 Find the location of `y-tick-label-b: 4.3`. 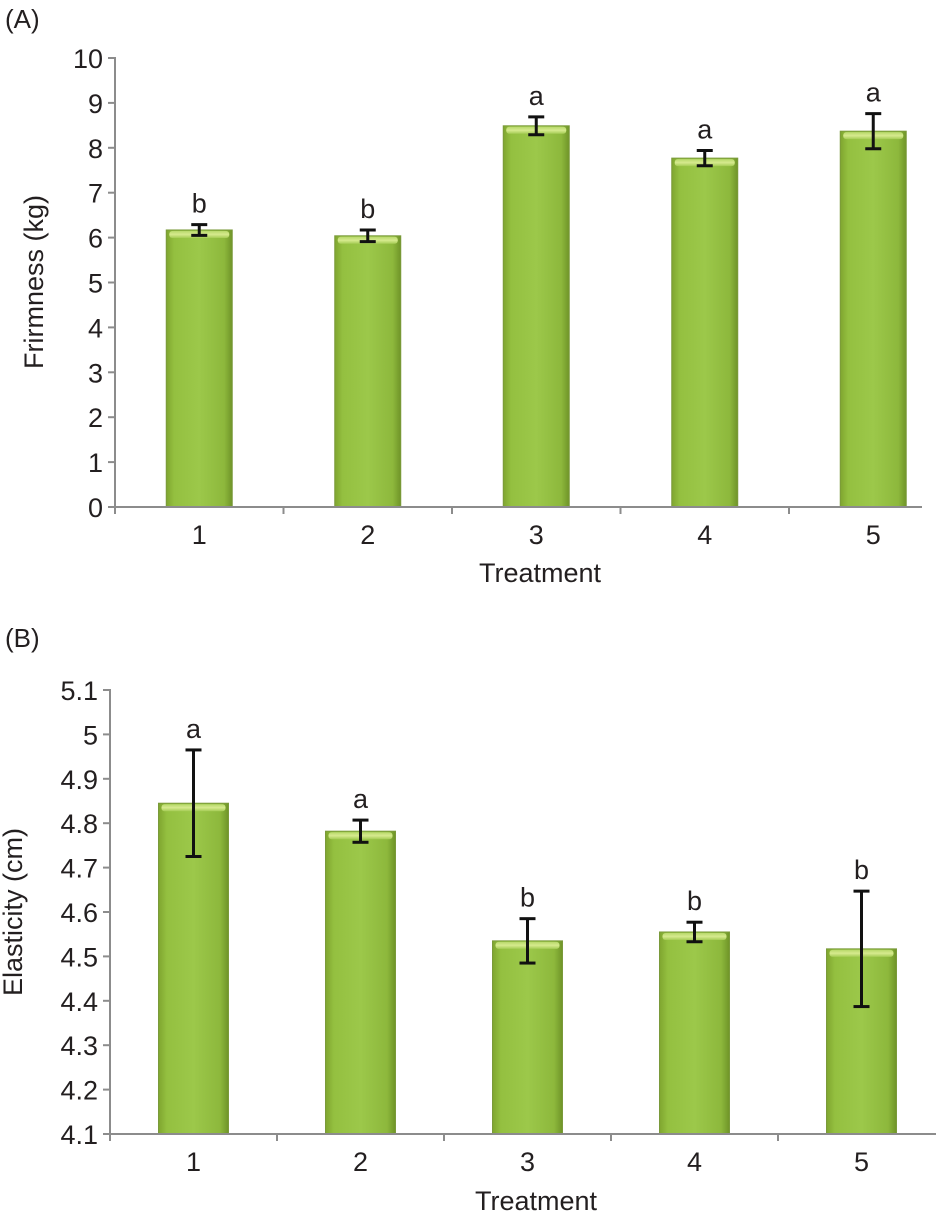

y-tick-label-b: 4.3 is located at coordinates (79, 1046).